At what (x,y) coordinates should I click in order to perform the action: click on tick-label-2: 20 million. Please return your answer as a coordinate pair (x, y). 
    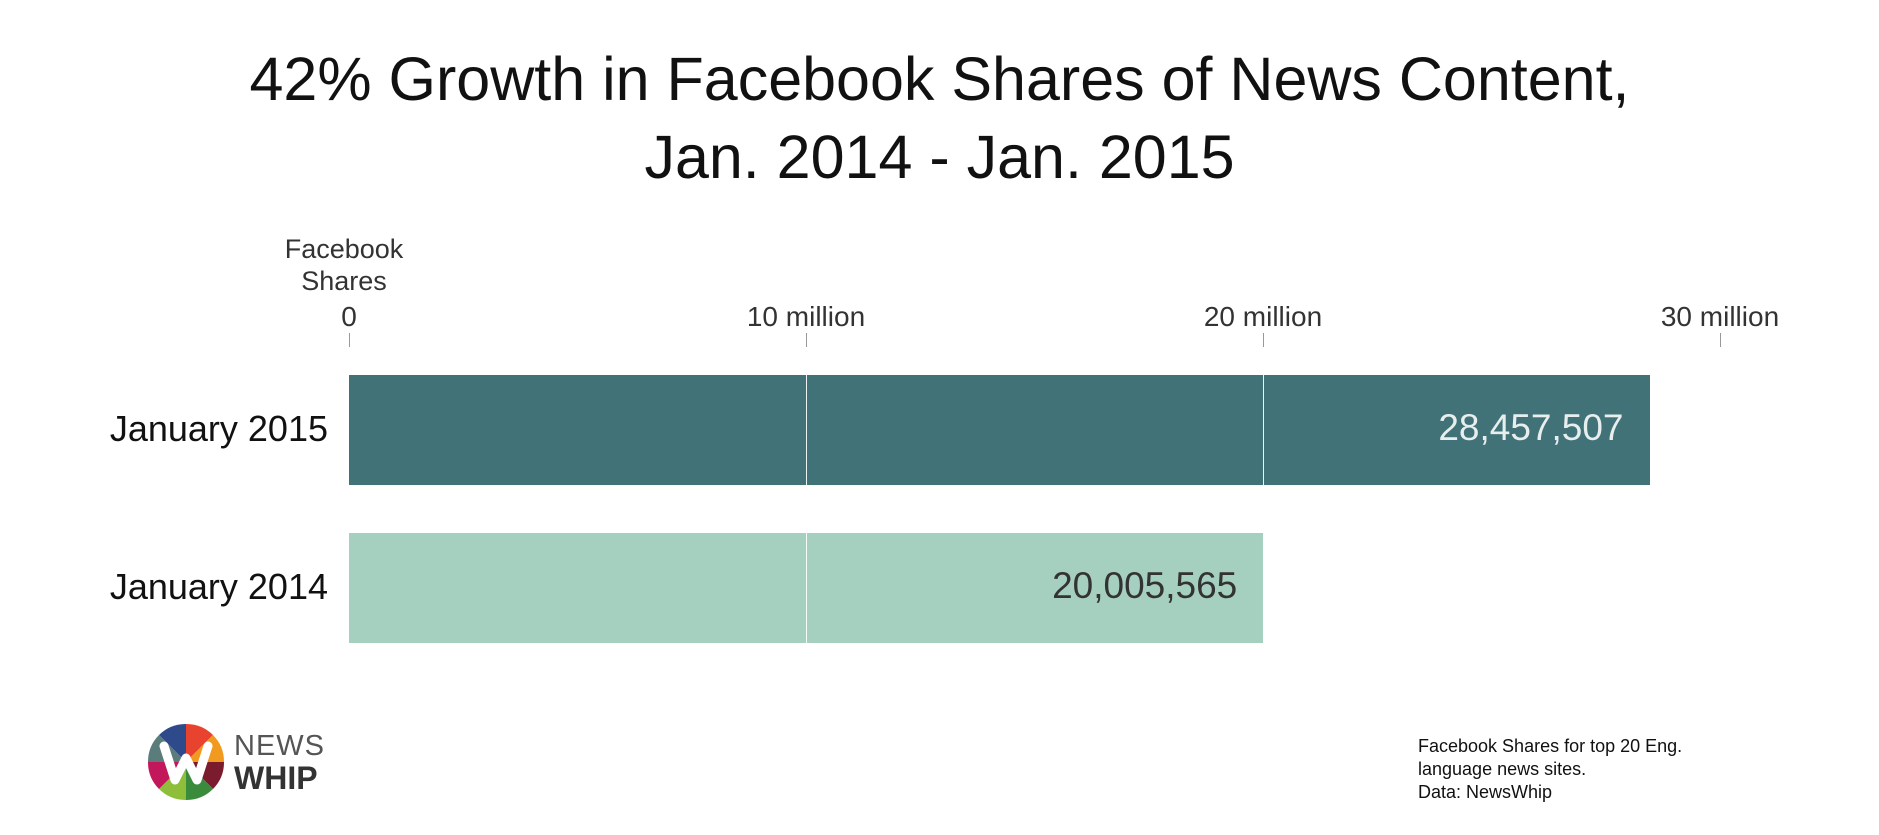
    Looking at the image, I should click on (1263, 316).